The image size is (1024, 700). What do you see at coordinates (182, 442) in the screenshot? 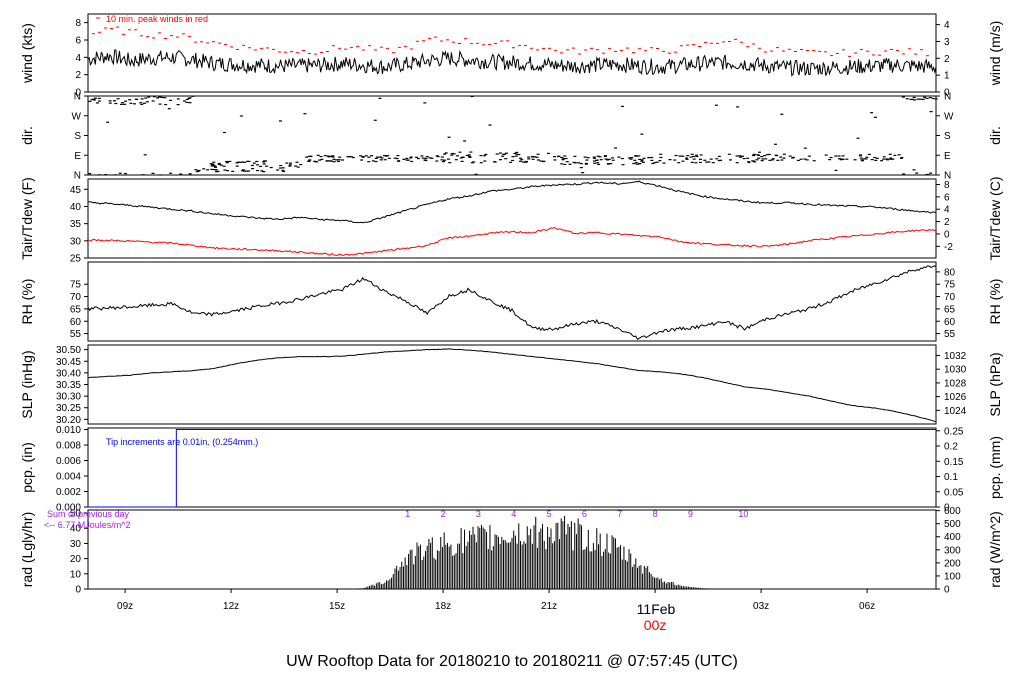
I see `pcp-annotation: Tip increments are 0.01in. (0.254mm.)` at bounding box center [182, 442].